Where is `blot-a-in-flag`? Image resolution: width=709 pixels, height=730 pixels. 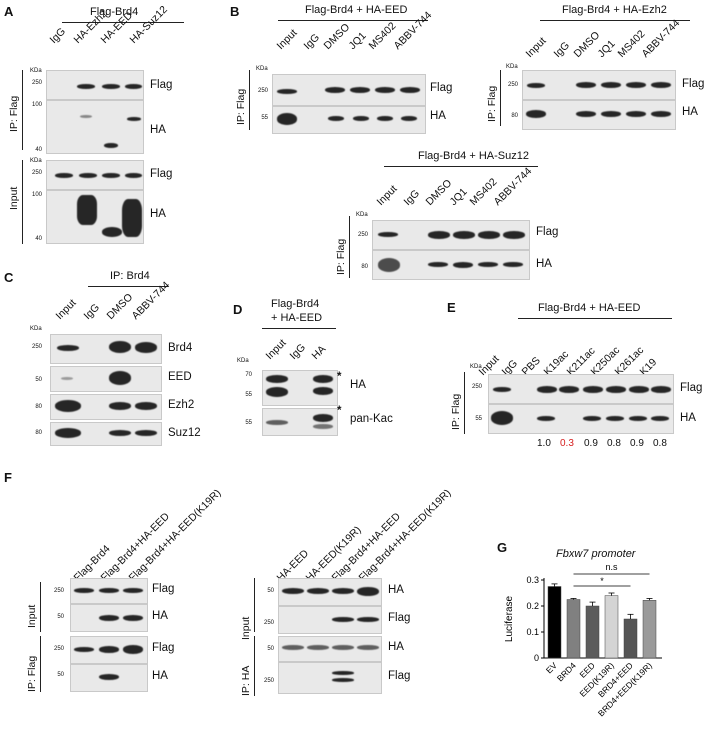 blot-a-in-flag is located at coordinates (95, 175).